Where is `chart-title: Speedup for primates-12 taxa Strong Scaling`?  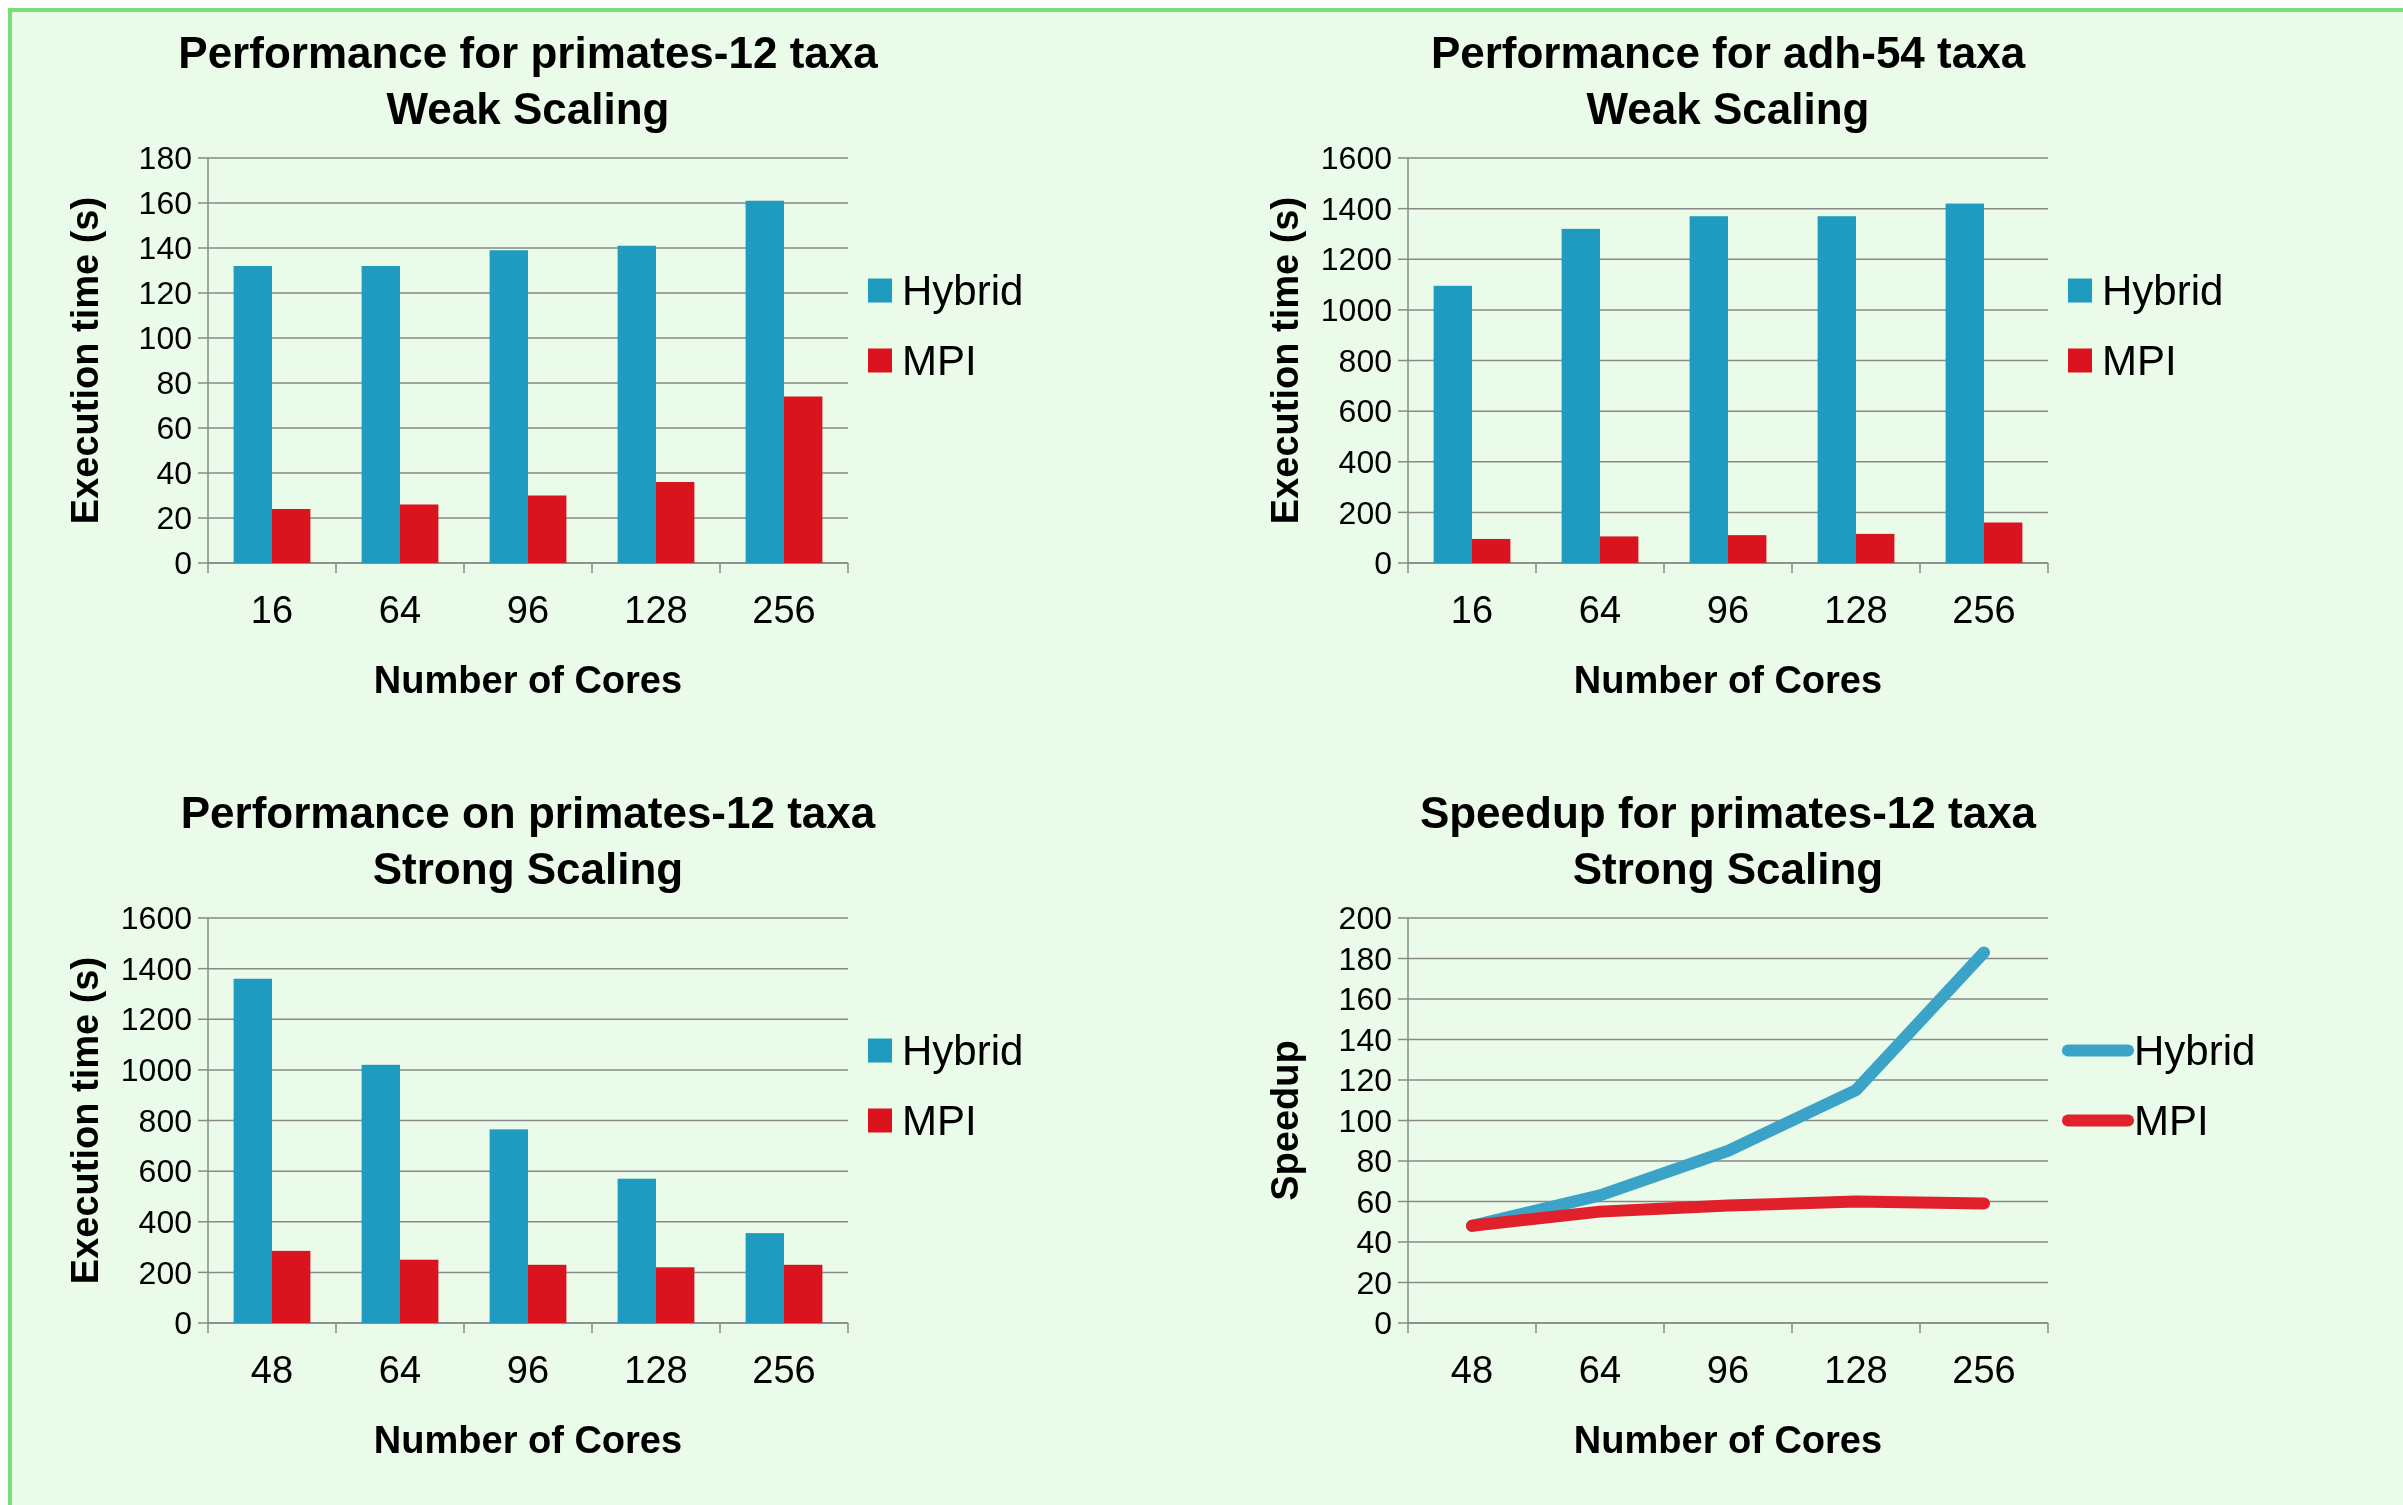 chart-title: Speedup for primates-12 taxa Strong Scaling is located at coordinates (1728, 840).